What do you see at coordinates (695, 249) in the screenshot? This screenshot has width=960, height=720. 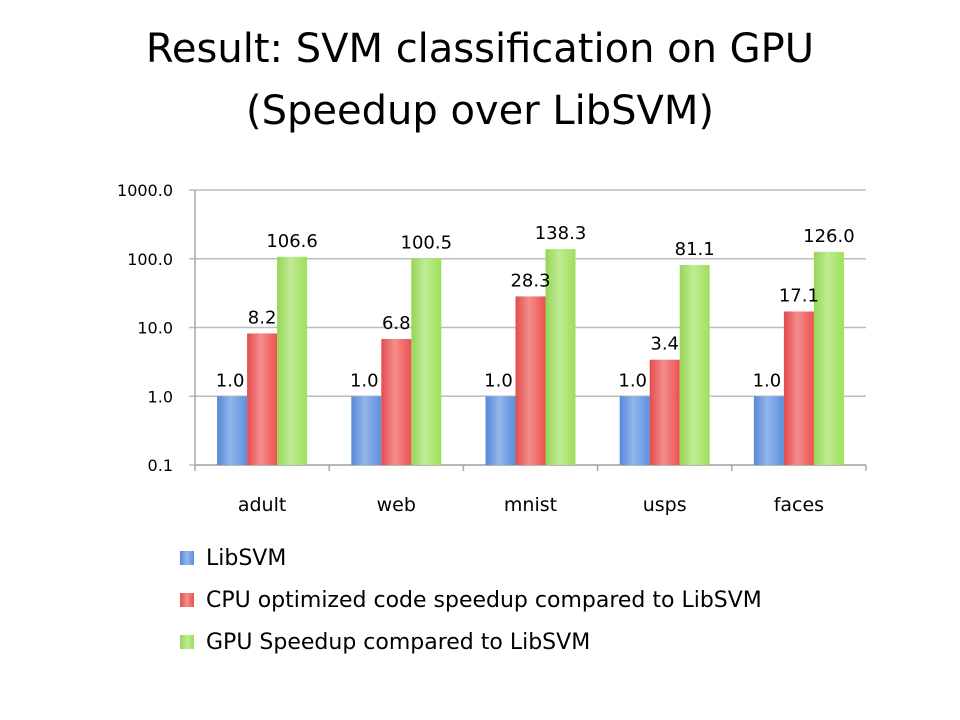 I see `data-label: 81.1` at bounding box center [695, 249].